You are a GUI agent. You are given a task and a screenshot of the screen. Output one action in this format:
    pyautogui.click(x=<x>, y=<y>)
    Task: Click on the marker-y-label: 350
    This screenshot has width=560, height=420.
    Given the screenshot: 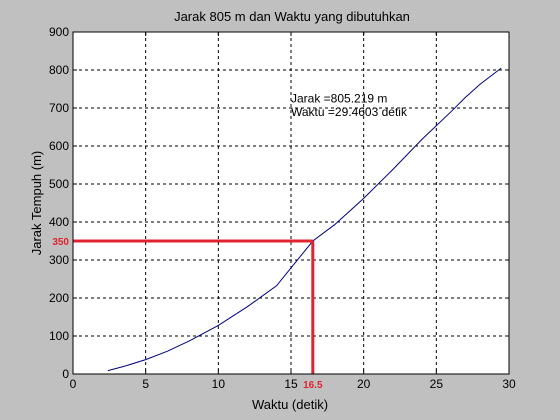 What is the action you would take?
    pyautogui.click(x=60, y=242)
    